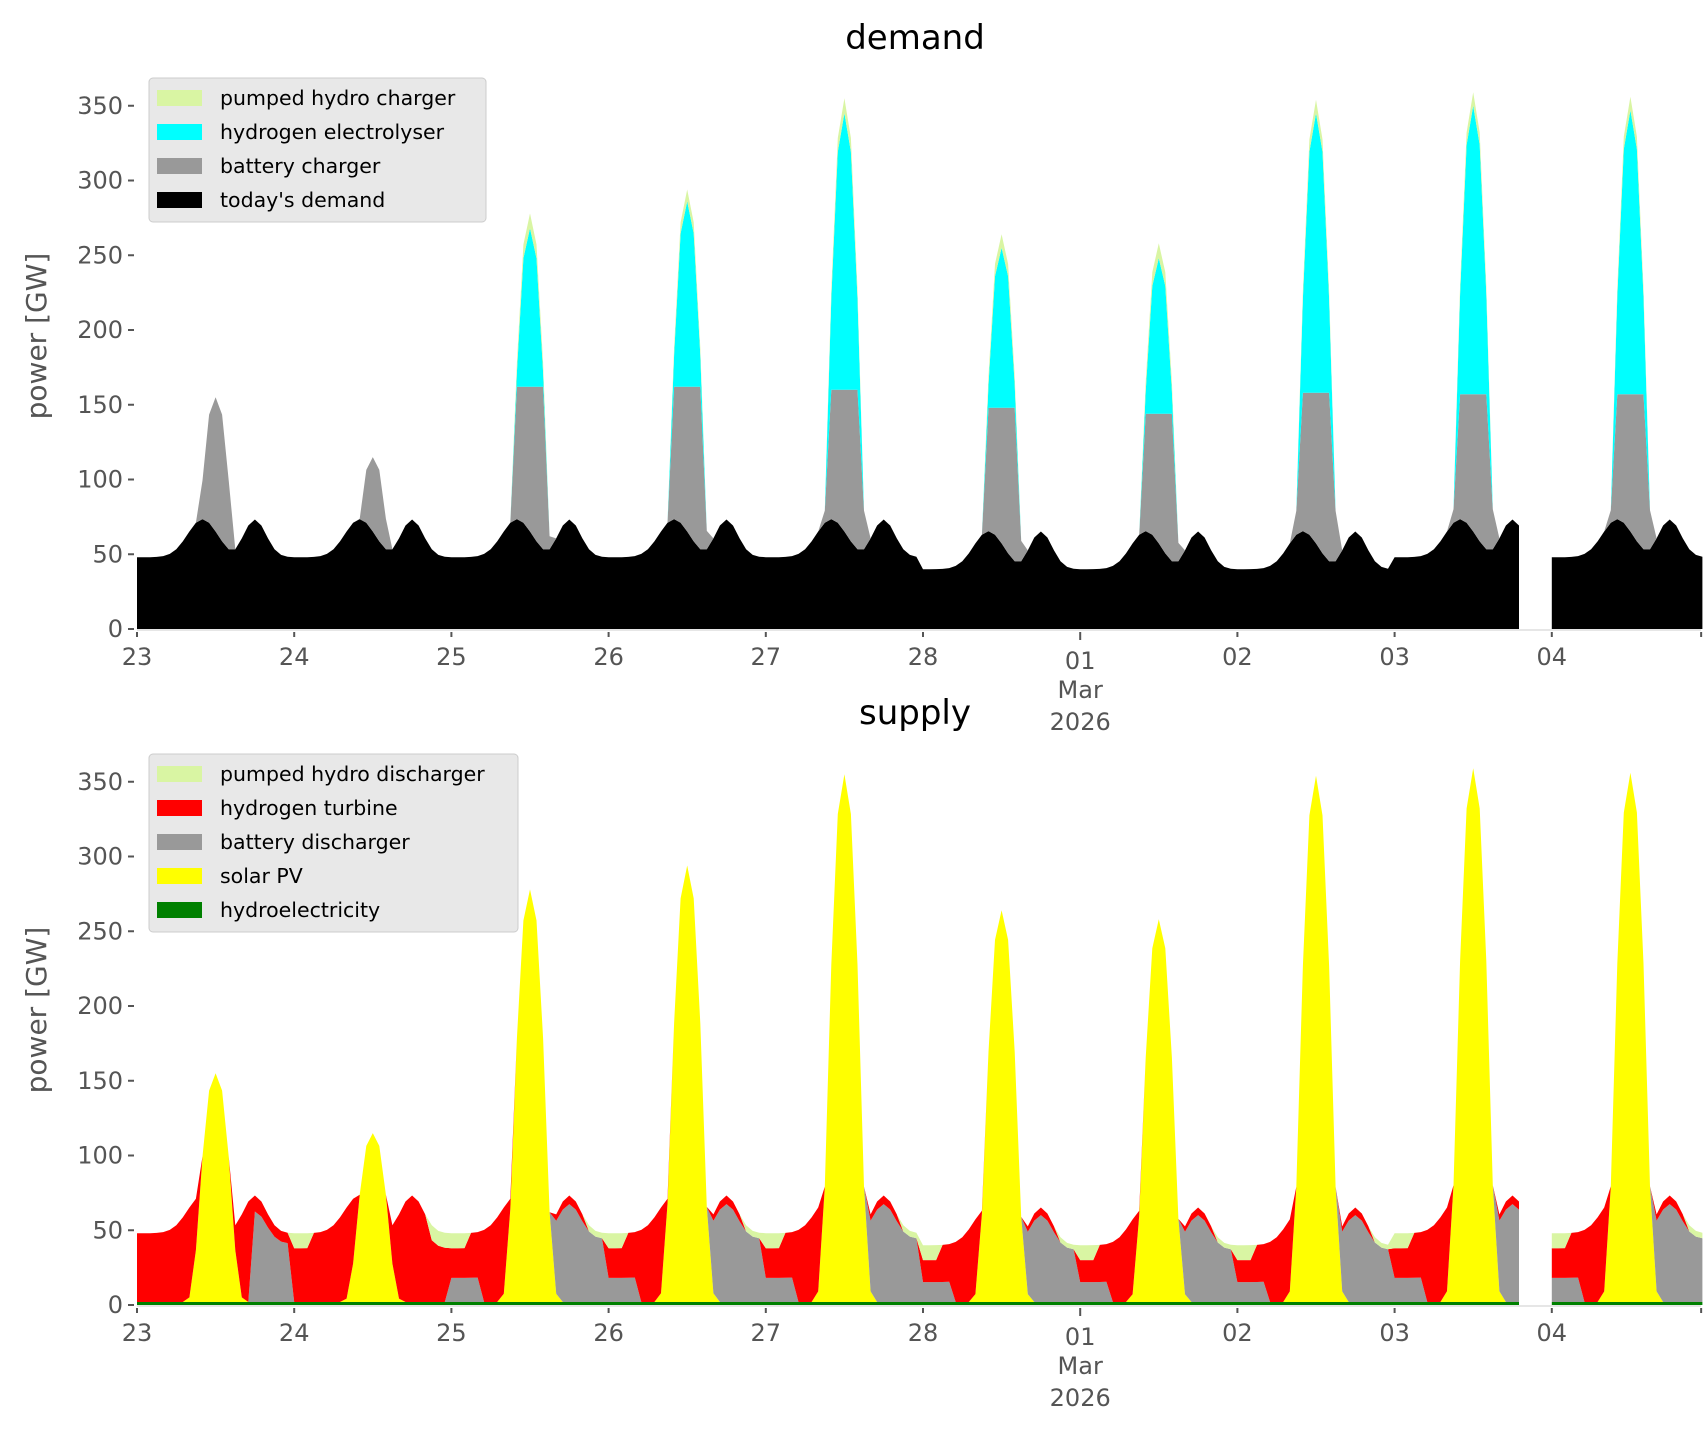  What do you see at coordinates (338, 98) in the screenshot?
I see `legend-label: pumped hydro charger` at bounding box center [338, 98].